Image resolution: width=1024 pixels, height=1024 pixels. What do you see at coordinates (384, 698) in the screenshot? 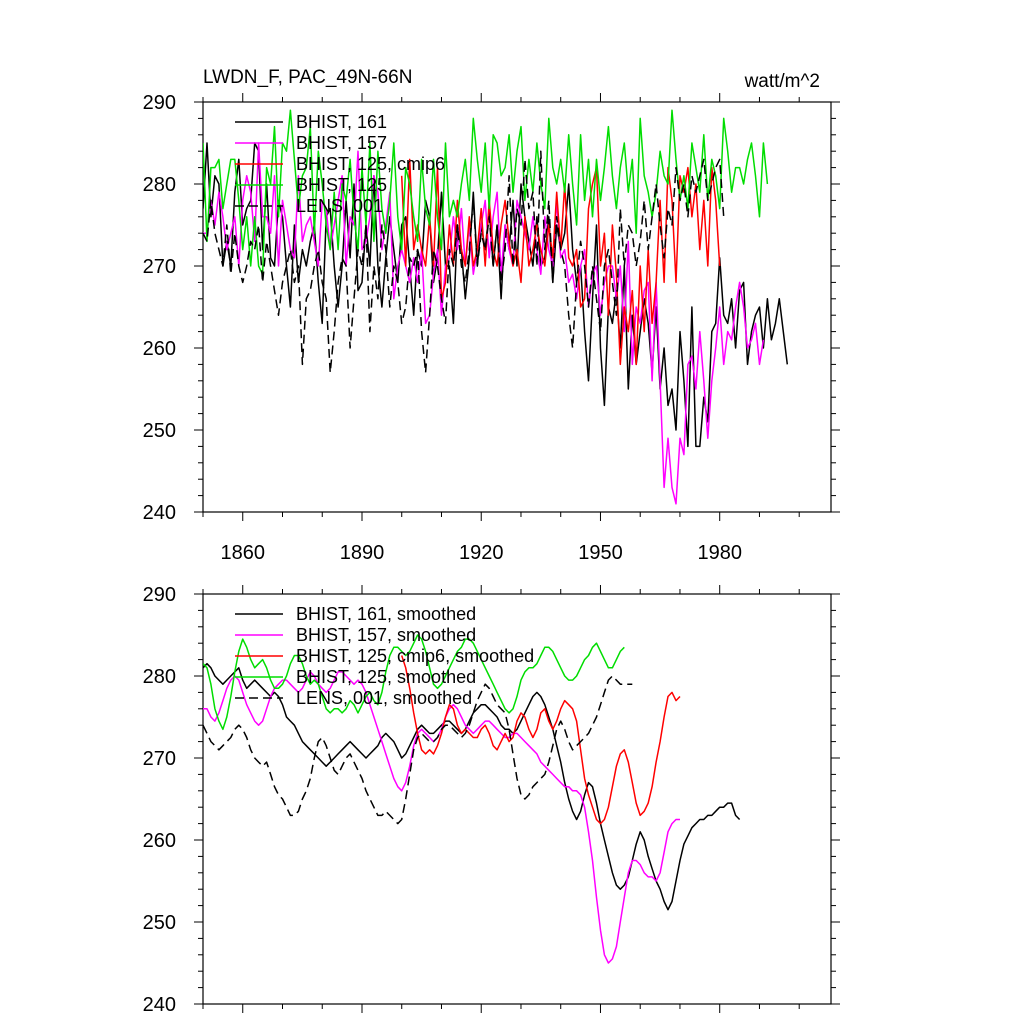
I see `legend-label: LENS, 001, smoothed` at bounding box center [384, 698].